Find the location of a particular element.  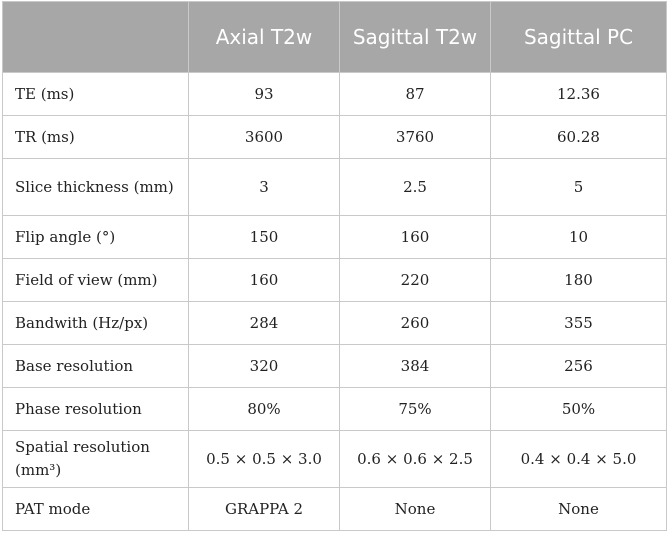

table-row: Phase resolution 80% 75% 50% is located at coordinates (334, 409).